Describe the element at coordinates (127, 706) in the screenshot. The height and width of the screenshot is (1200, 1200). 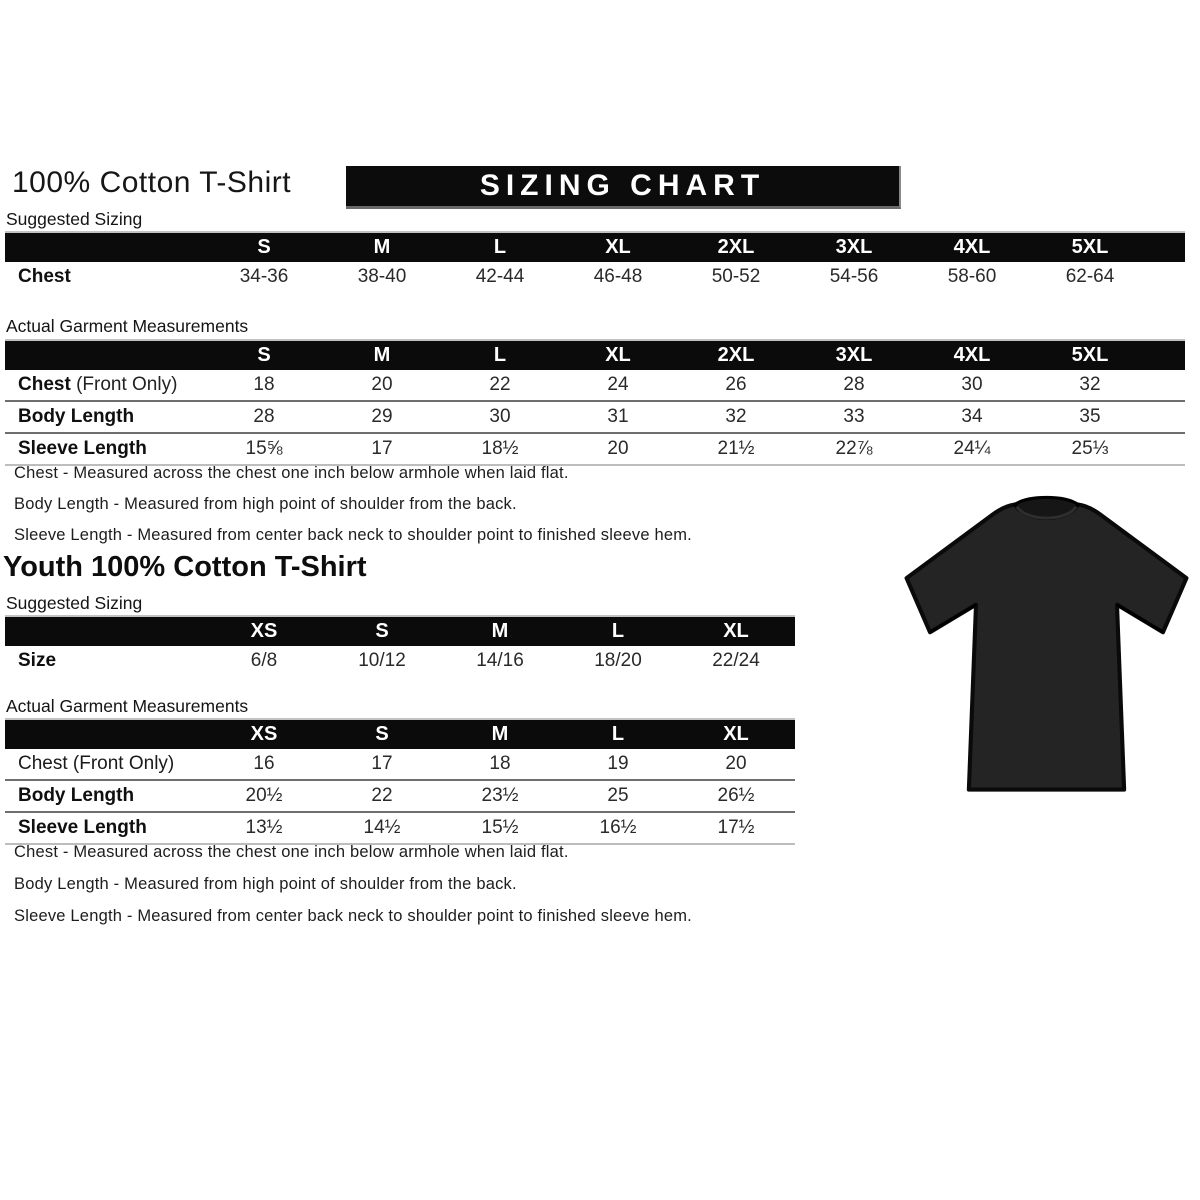
I see `youth-actual-measurements-label: Actual Garment Measurements` at that location.